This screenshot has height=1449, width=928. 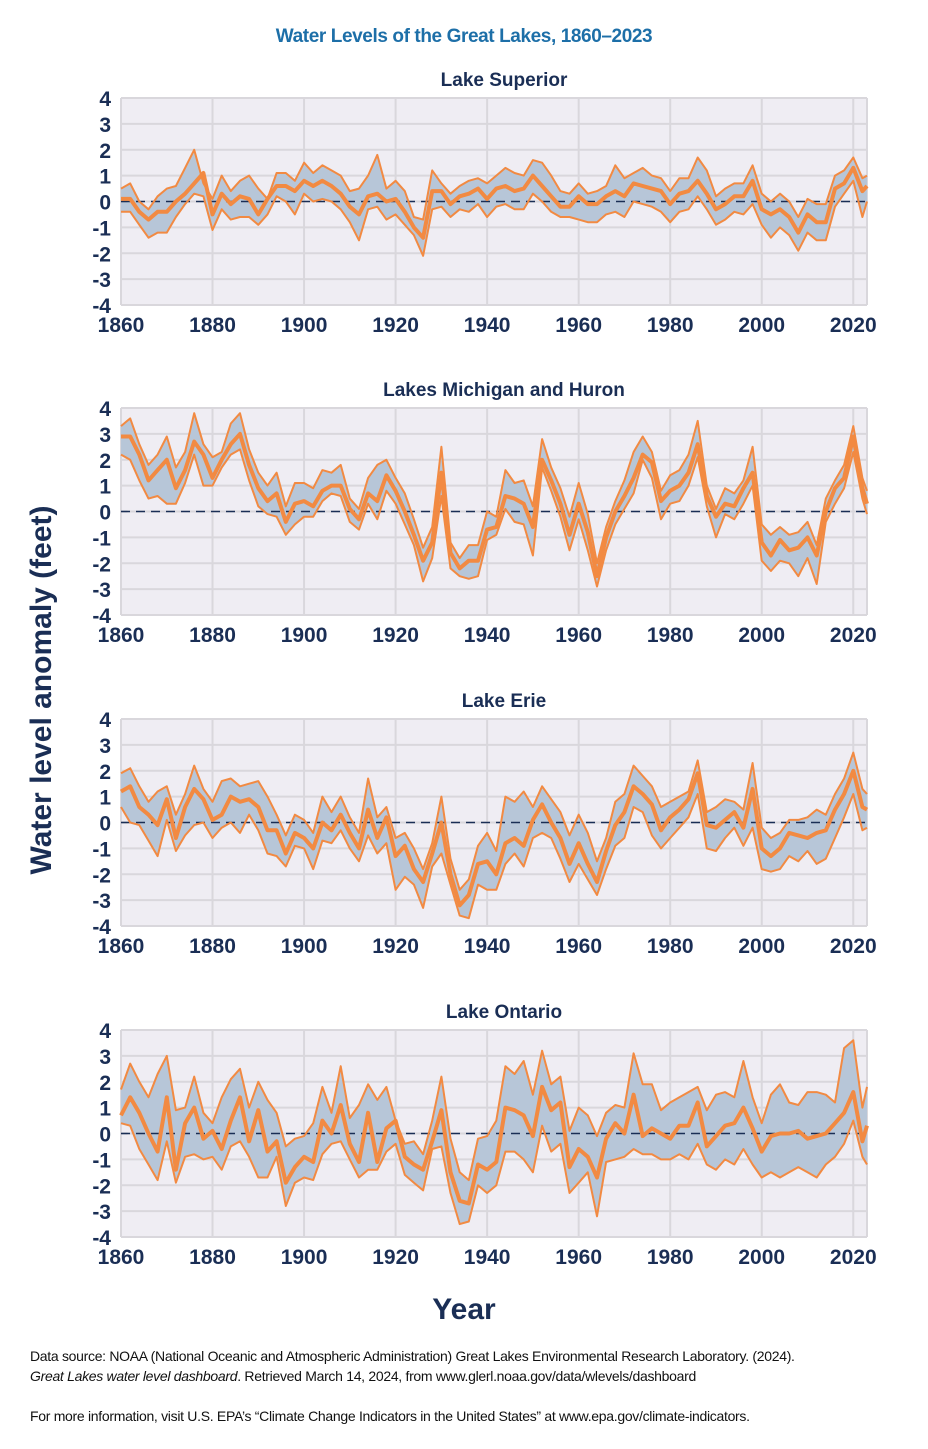 I want to click on panel-title: Lake Erie, so click(x=504, y=701).